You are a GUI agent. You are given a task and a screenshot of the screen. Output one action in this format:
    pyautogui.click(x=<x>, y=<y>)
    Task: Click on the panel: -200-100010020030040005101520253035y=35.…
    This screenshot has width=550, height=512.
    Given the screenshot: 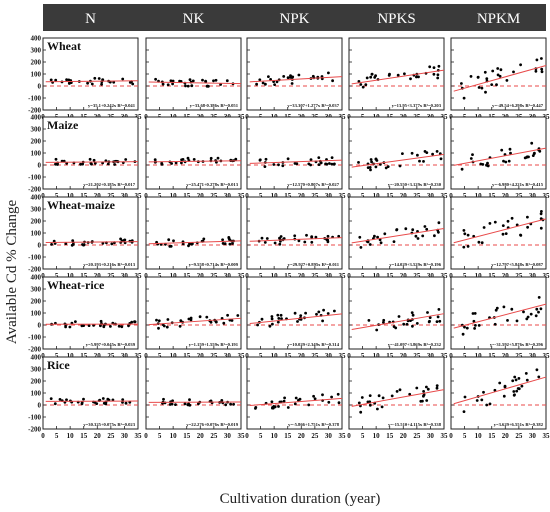 What is the action you would take?
    pyautogui.click(x=85, y=78)
    